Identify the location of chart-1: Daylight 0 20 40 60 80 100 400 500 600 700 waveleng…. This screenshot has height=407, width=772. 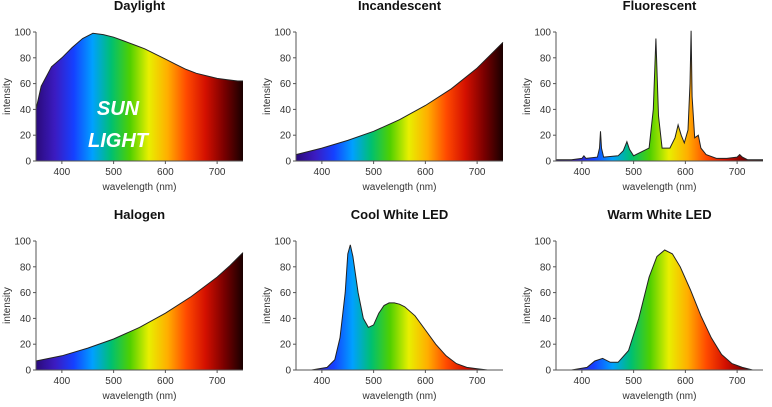
(122, 96).